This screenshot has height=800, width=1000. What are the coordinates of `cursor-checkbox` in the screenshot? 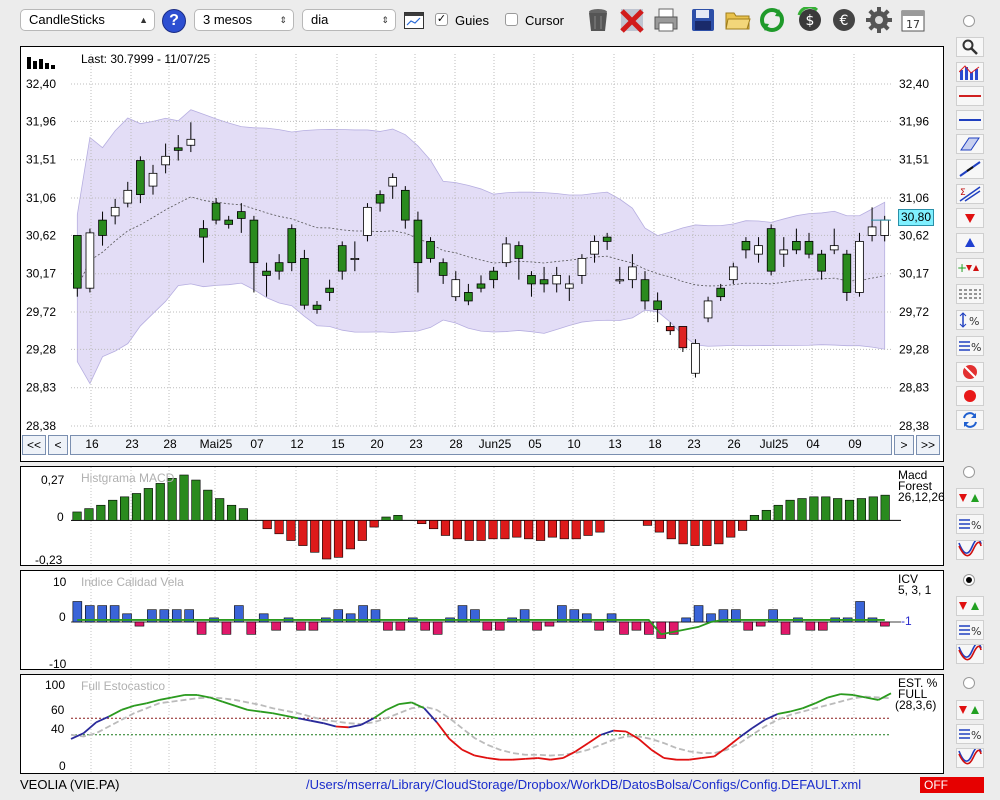 It's located at (511, 19).